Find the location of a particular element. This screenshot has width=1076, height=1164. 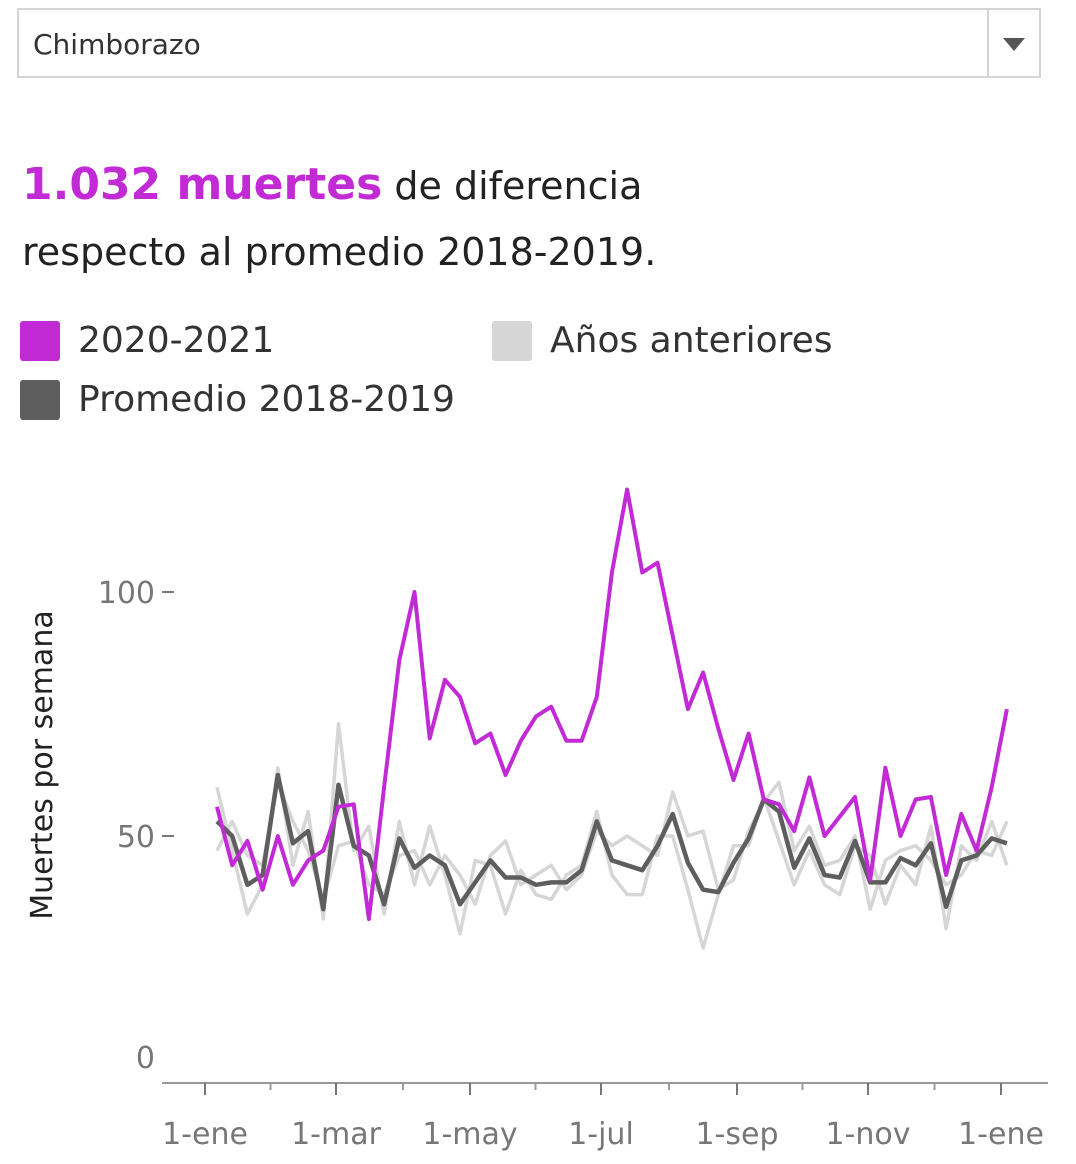

dropdown-value: Chimborazo is located at coordinates (117, 44).